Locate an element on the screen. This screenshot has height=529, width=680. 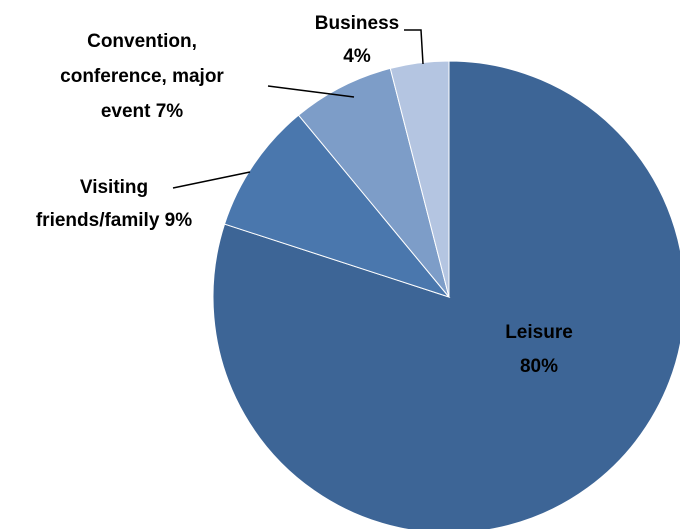
slice-label-line: event 7% is located at coordinates (142, 111).